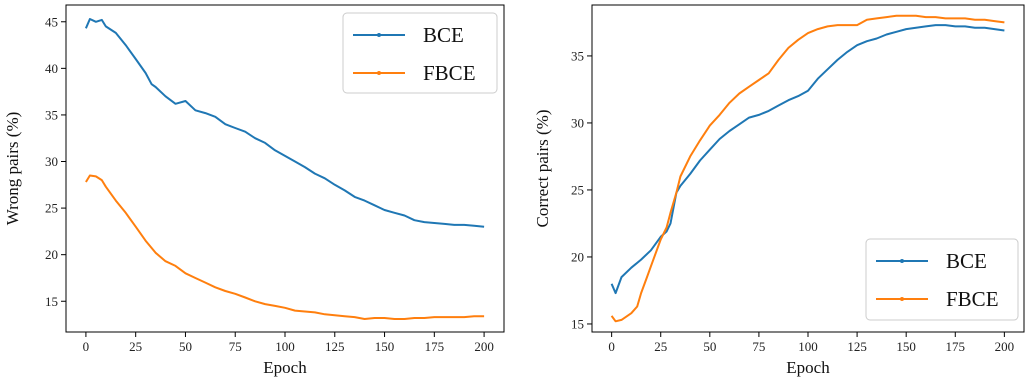  What do you see at coordinates (542, 168) in the screenshot?
I see `y-axis-label: Correct pairs (%)` at bounding box center [542, 168].